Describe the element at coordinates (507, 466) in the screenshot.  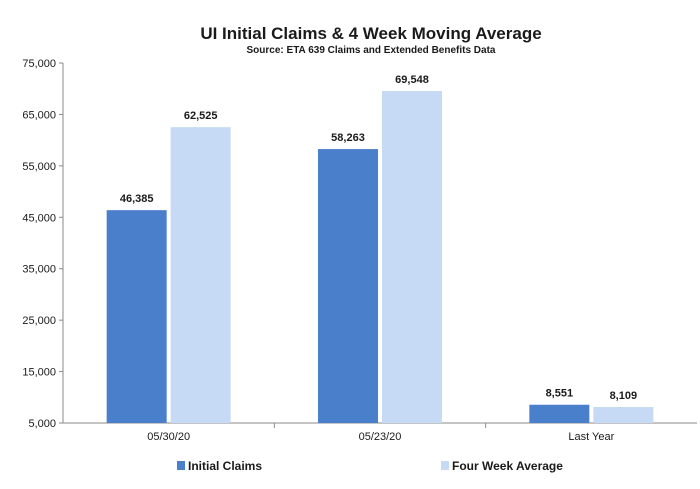
I see `legend-label: Four Week Average` at that location.